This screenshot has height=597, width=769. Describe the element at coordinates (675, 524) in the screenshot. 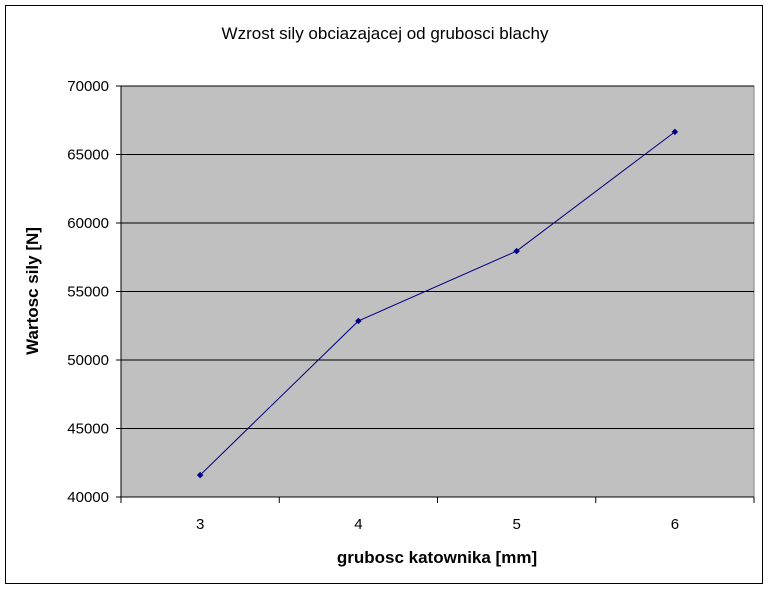

I see `x-tick-label: 6` at that location.